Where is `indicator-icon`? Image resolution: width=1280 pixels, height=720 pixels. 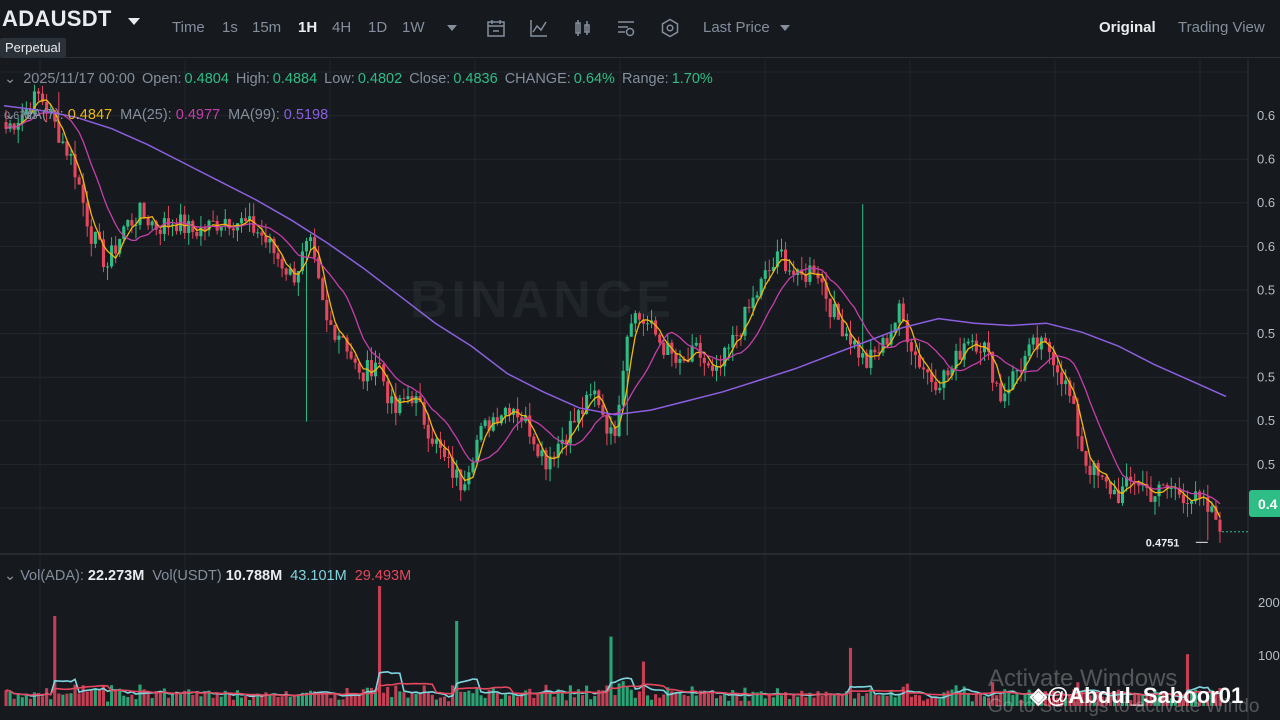 indicator-icon is located at coordinates (539, 28).